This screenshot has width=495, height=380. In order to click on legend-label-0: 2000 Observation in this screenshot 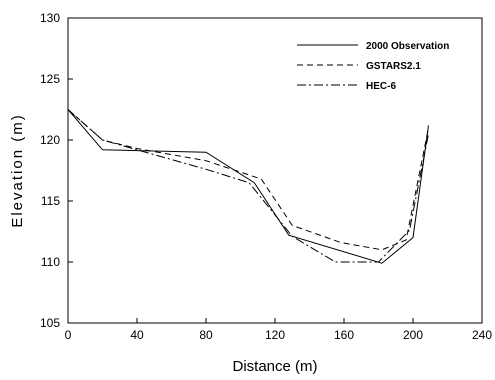, I will do `click(407, 46)`.